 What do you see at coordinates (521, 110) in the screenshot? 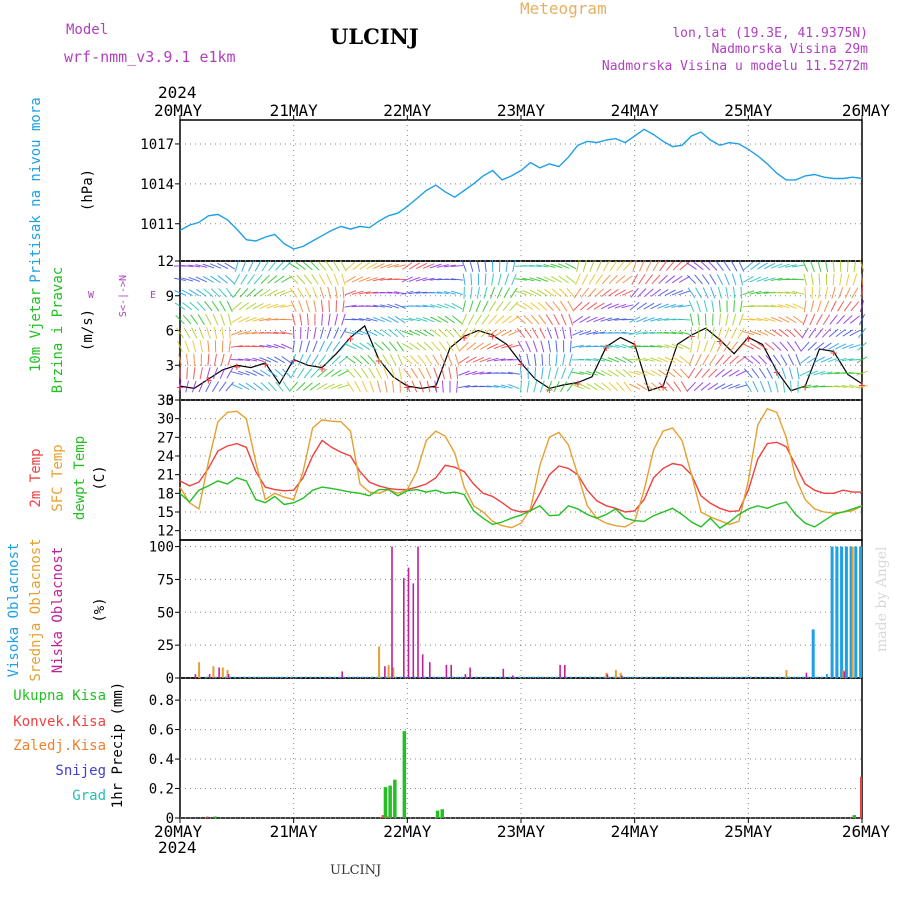
I see `x-tick-label-top: 23MAY` at bounding box center [521, 110].